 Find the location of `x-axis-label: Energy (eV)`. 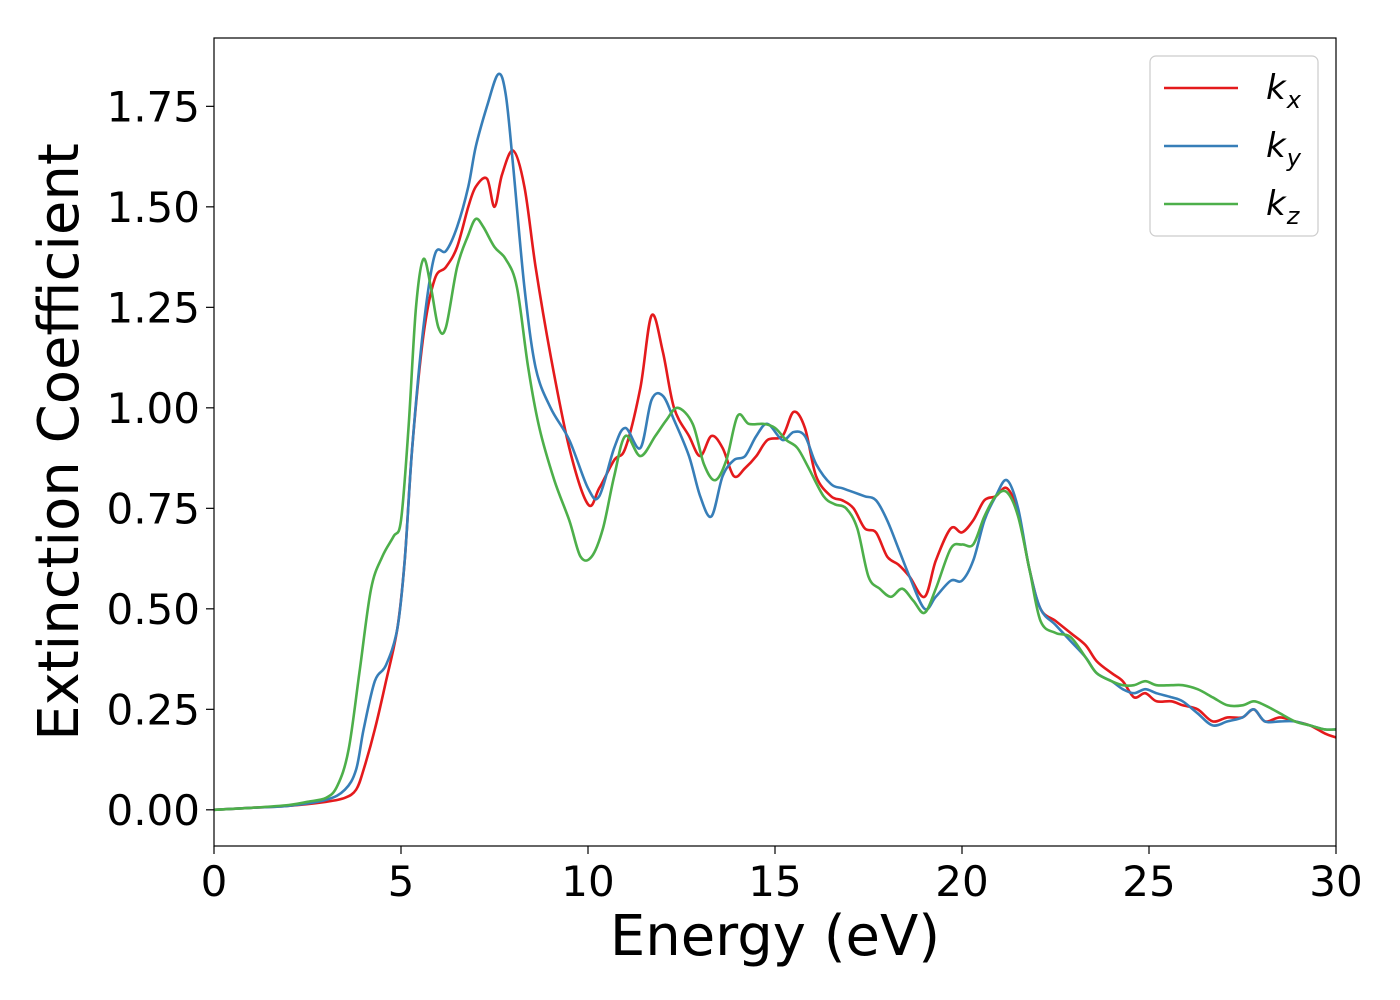

x-axis-label: Energy (eV) is located at coordinates (775, 936).